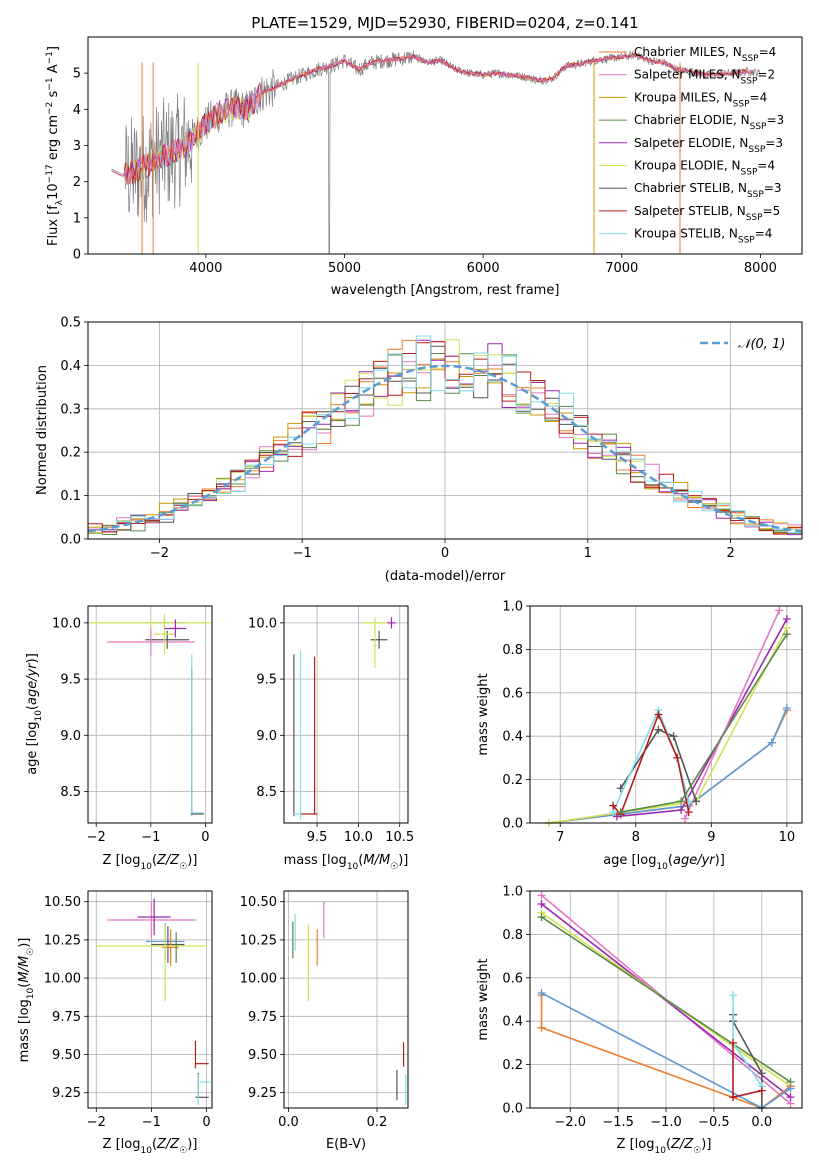  Describe the element at coordinates (344, 268) in the screenshot. I see `x-tick-label: 5000` at that location.